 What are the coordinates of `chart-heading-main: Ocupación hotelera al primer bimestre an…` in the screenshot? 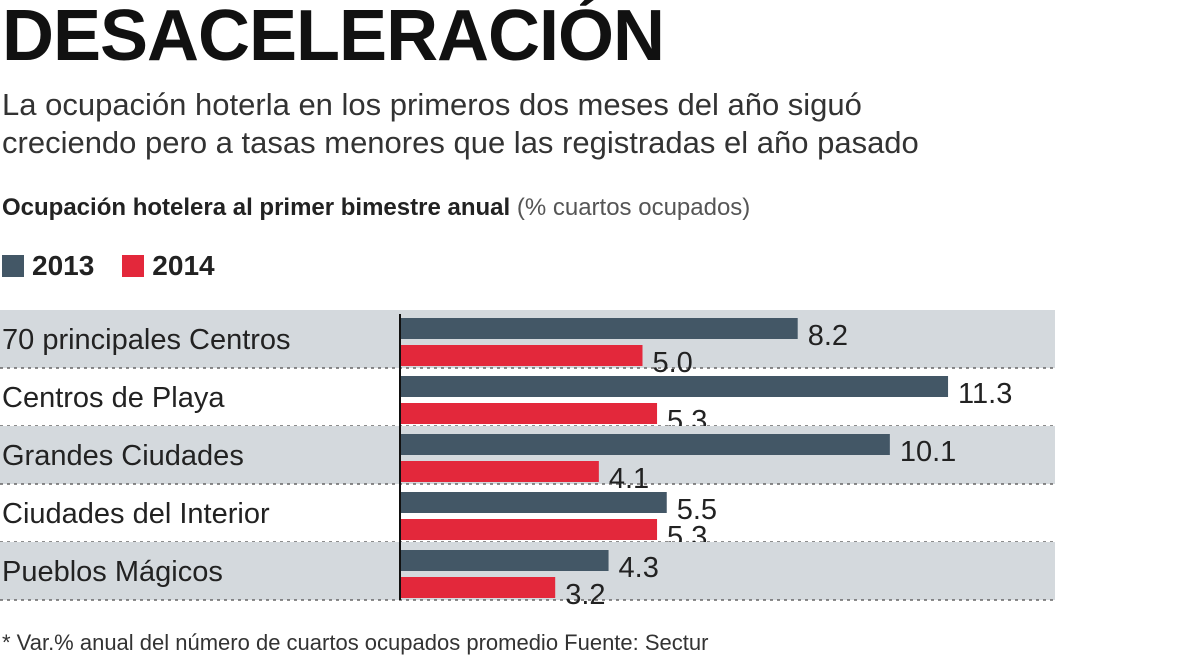 It's located at (256, 207).